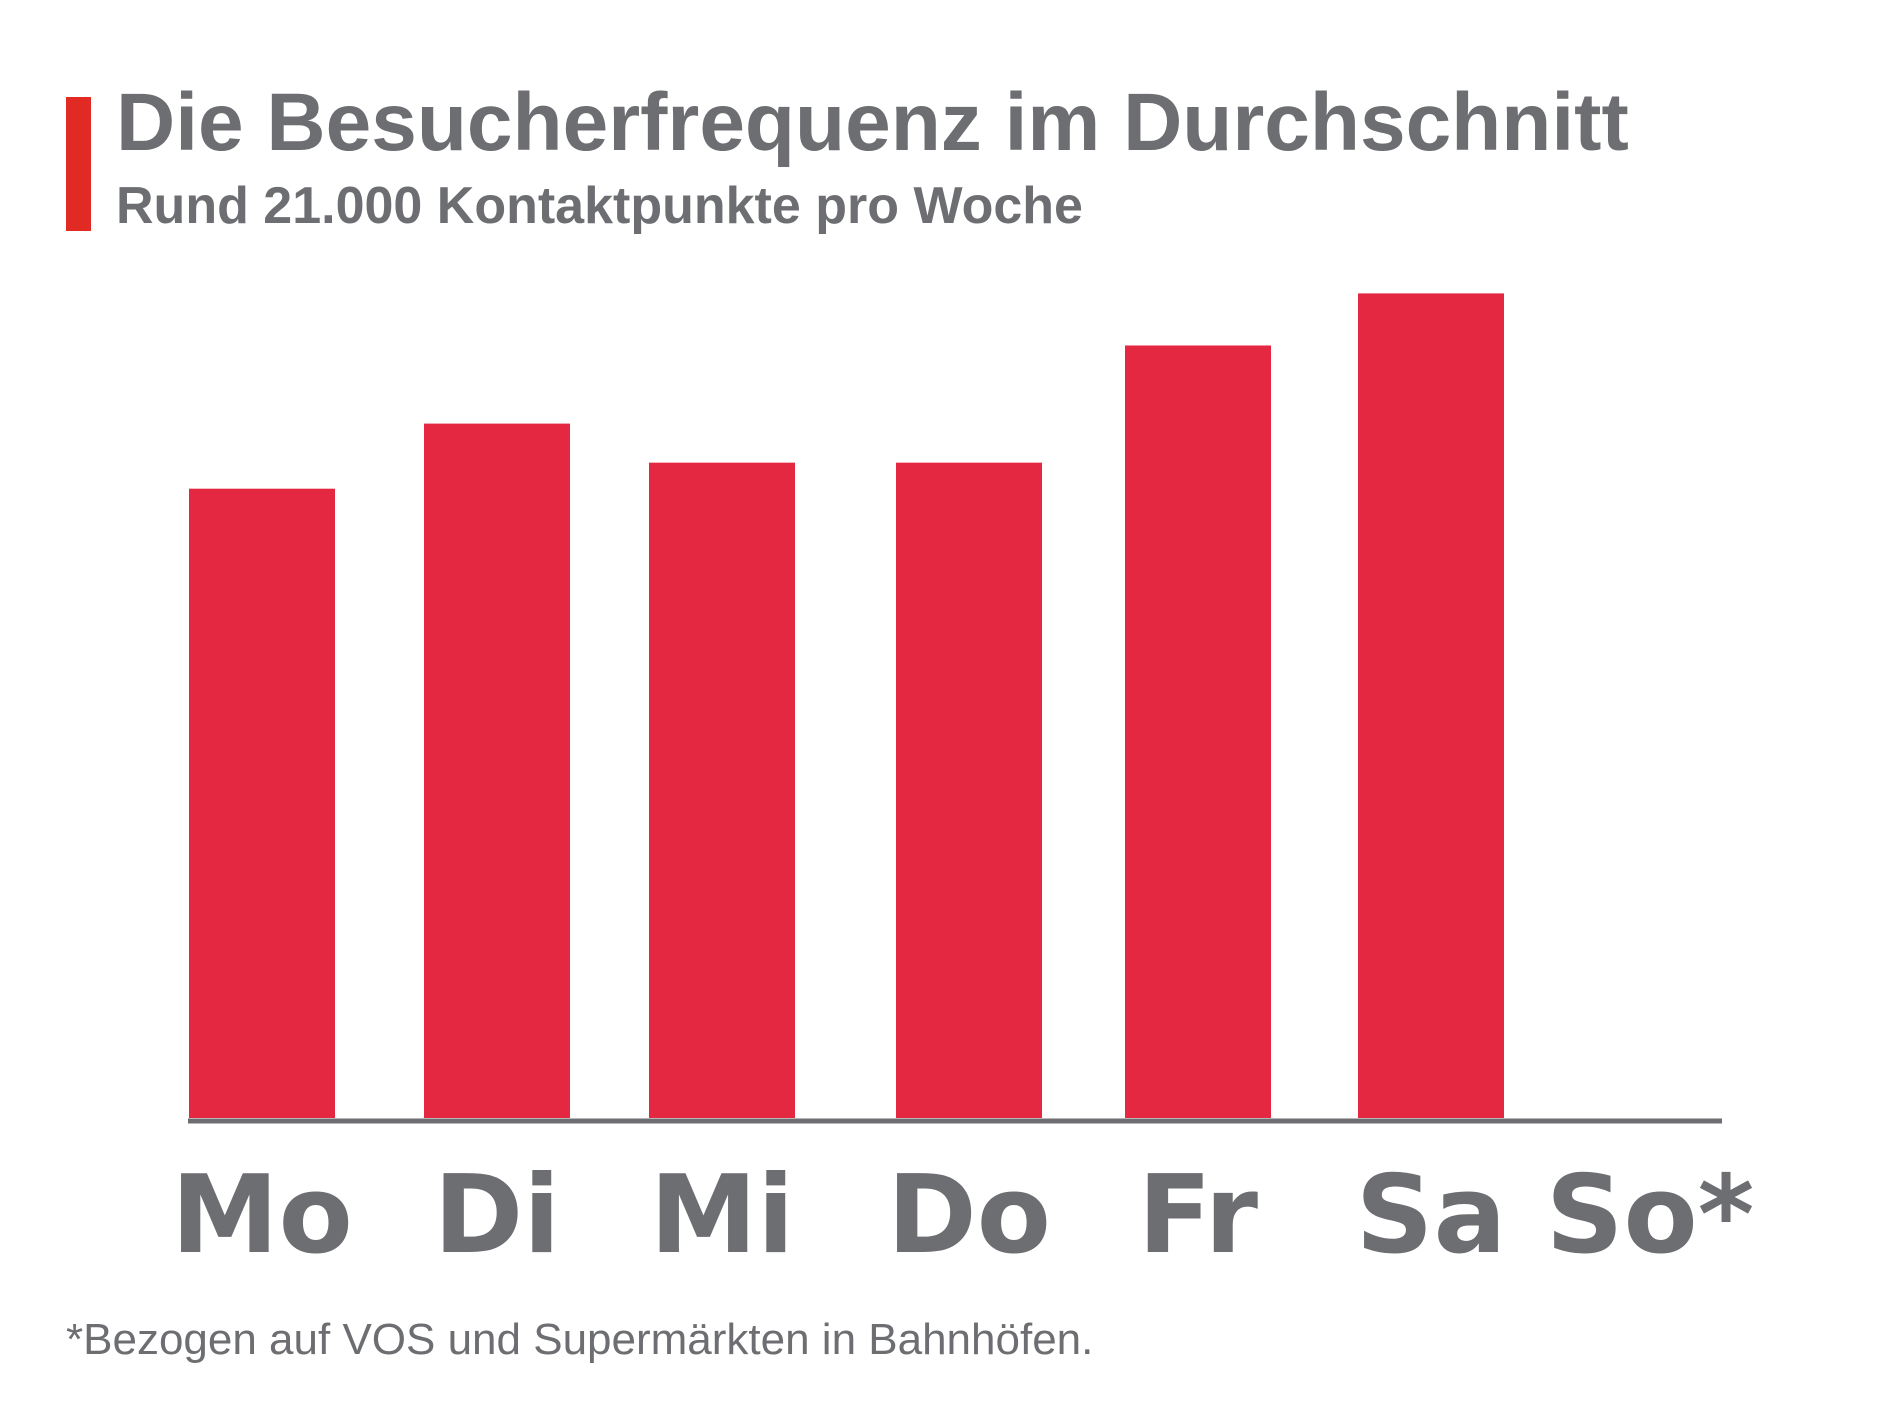  What do you see at coordinates (1650, 1215) in the screenshot?
I see `x-tick-label-so: So*` at bounding box center [1650, 1215].